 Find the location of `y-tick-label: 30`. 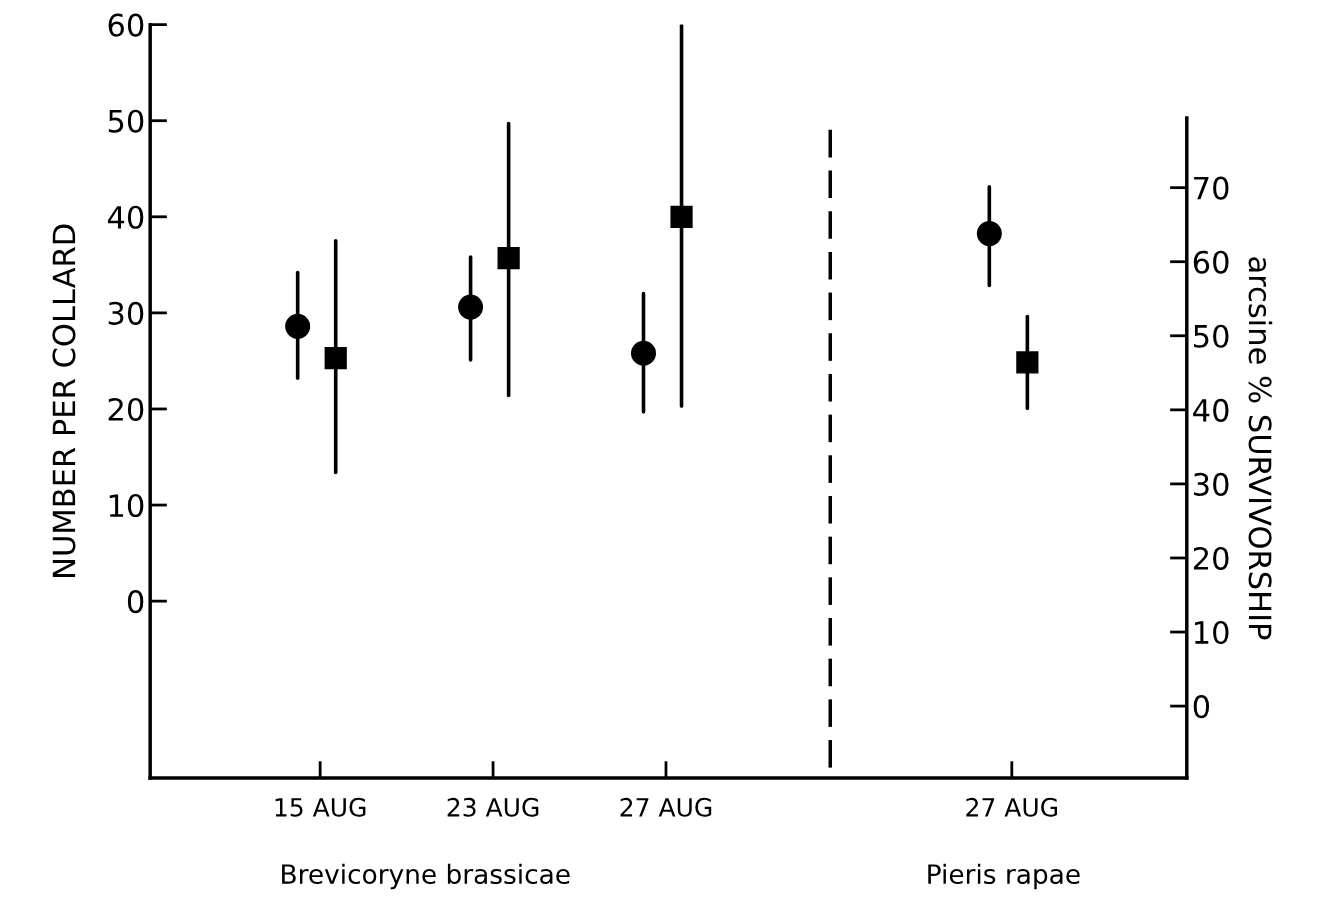

y-tick-label: 30 is located at coordinates (126, 313).